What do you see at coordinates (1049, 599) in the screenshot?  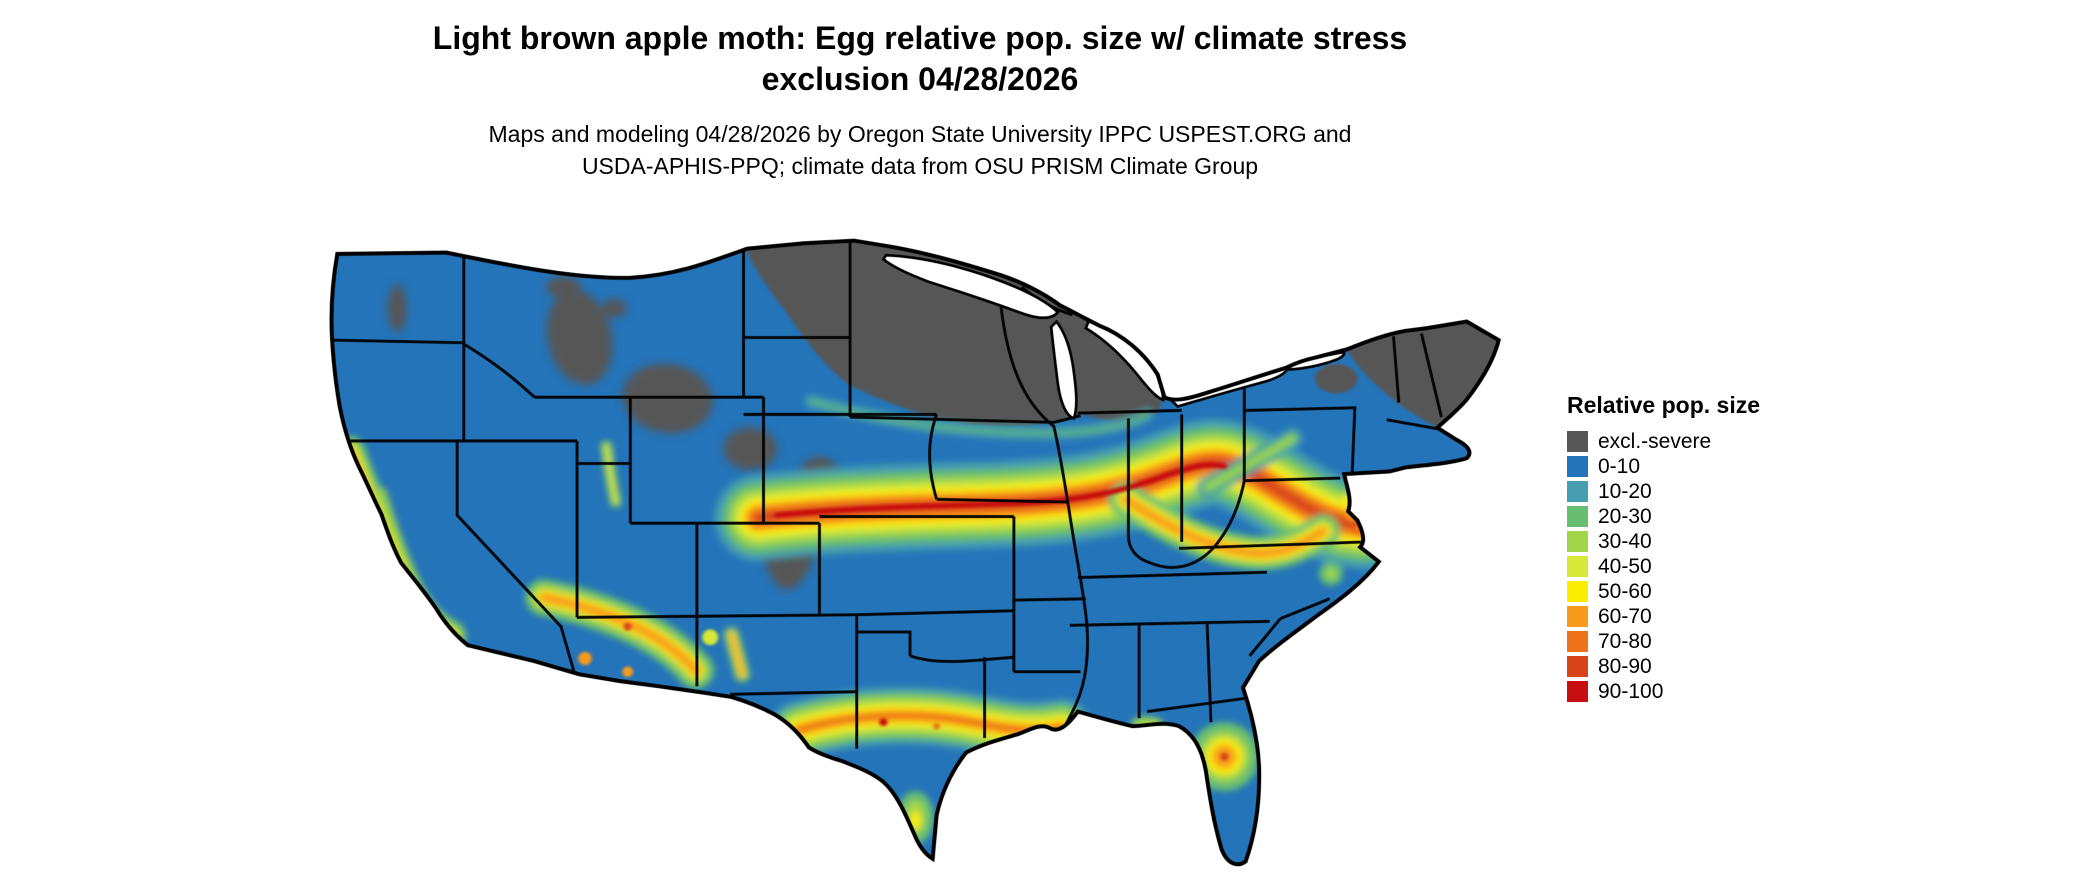 I see `border-mo-ar` at bounding box center [1049, 599].